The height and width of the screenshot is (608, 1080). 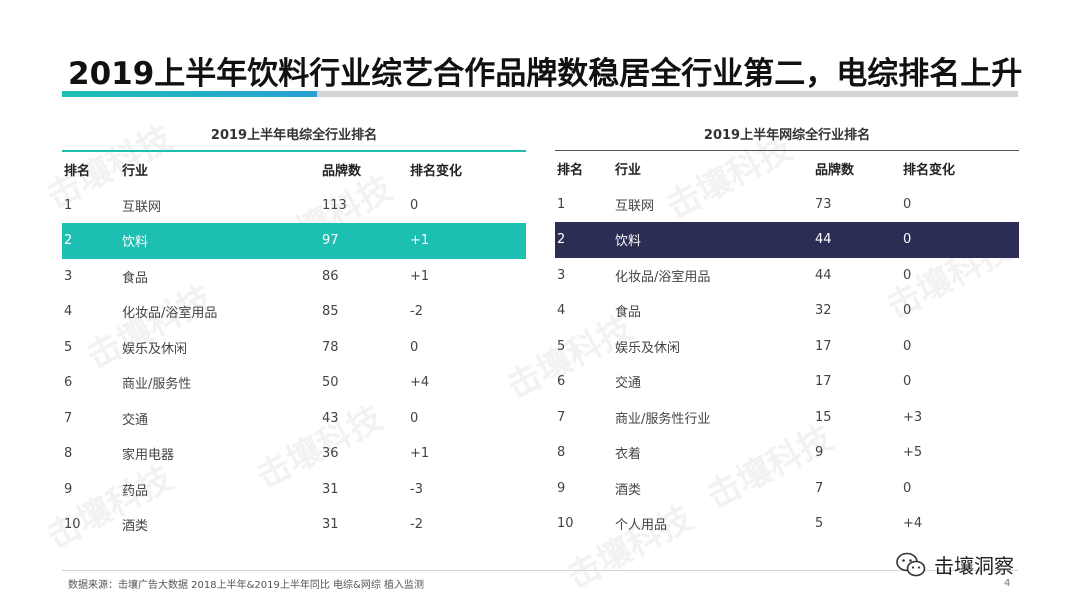 I want to click on cell-brand-count: 44, so click(x=823, y=275).